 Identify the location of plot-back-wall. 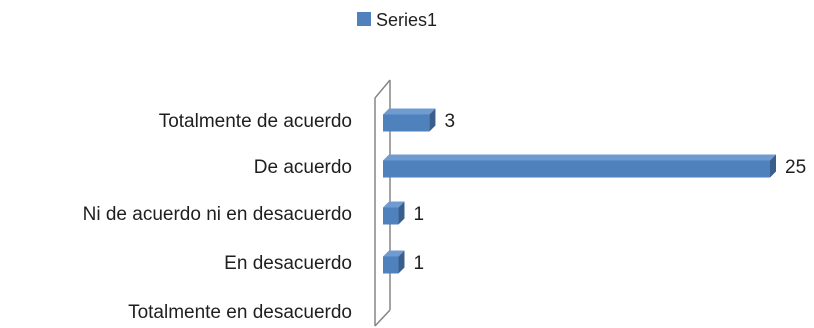
(382, 203).